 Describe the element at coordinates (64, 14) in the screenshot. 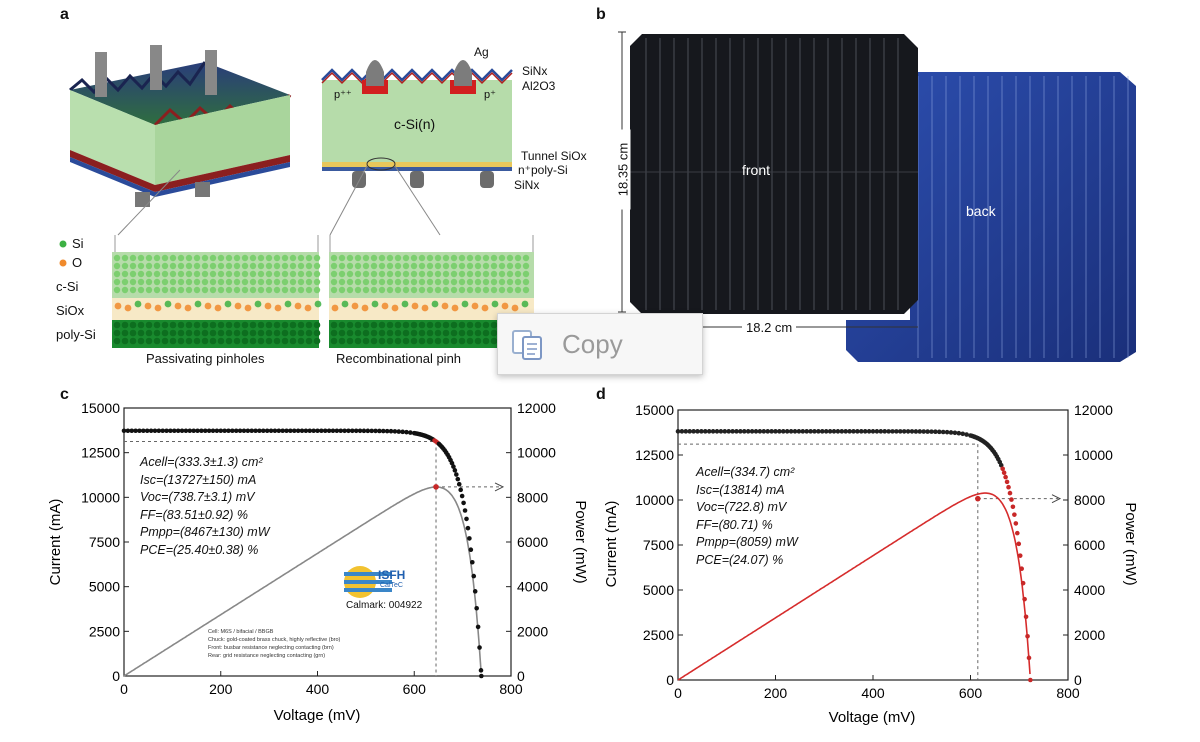

I see `panel-letter-a: a` at that location.